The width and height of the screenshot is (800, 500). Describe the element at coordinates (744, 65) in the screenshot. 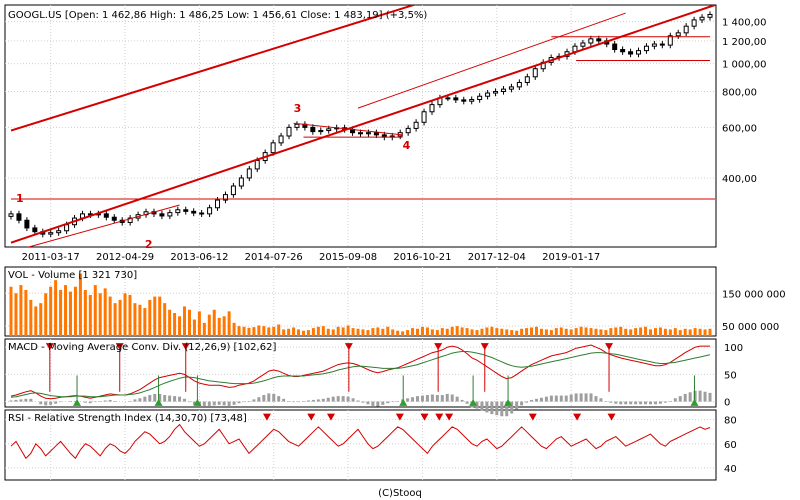

I see `price-y-tick-label: 1 000,00` at that location.